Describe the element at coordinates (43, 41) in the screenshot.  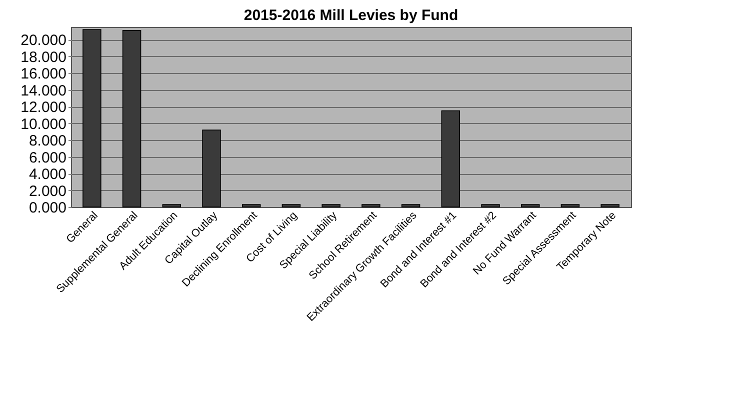
I see `y-tick-label: 20.000` at that location.